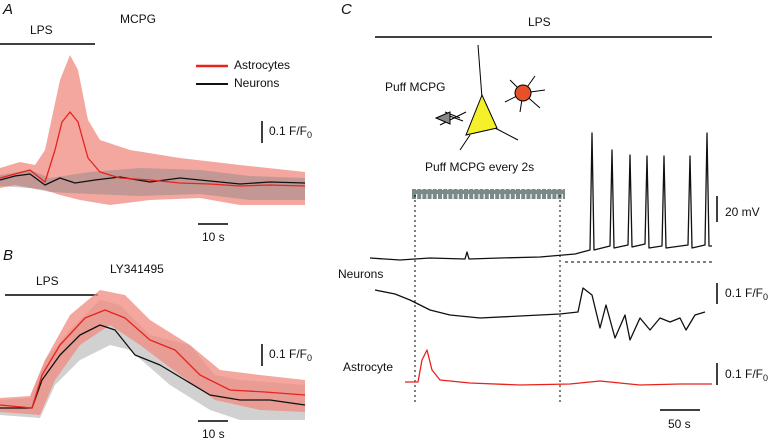 The height and width of the screenshot is (442, 775). I want to click on panel-letter: C, so click(346, 9).